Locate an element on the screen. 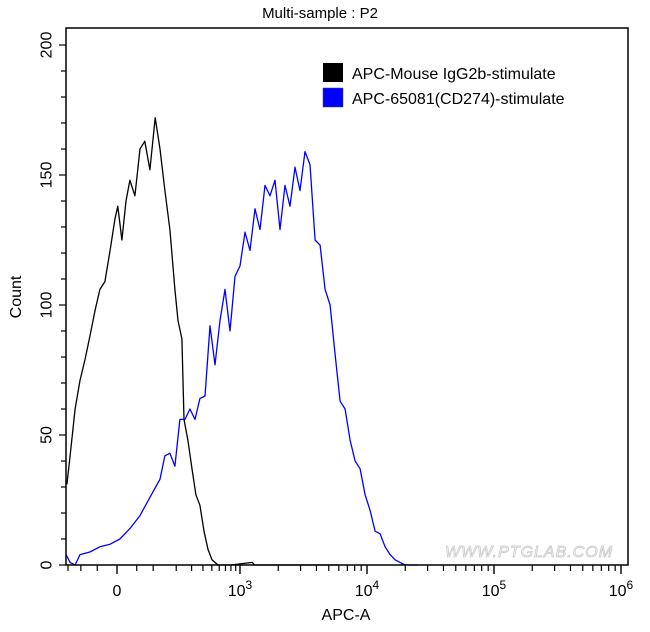  chart-title: Multi-sample : P2 is located at coordinates (320, 13).